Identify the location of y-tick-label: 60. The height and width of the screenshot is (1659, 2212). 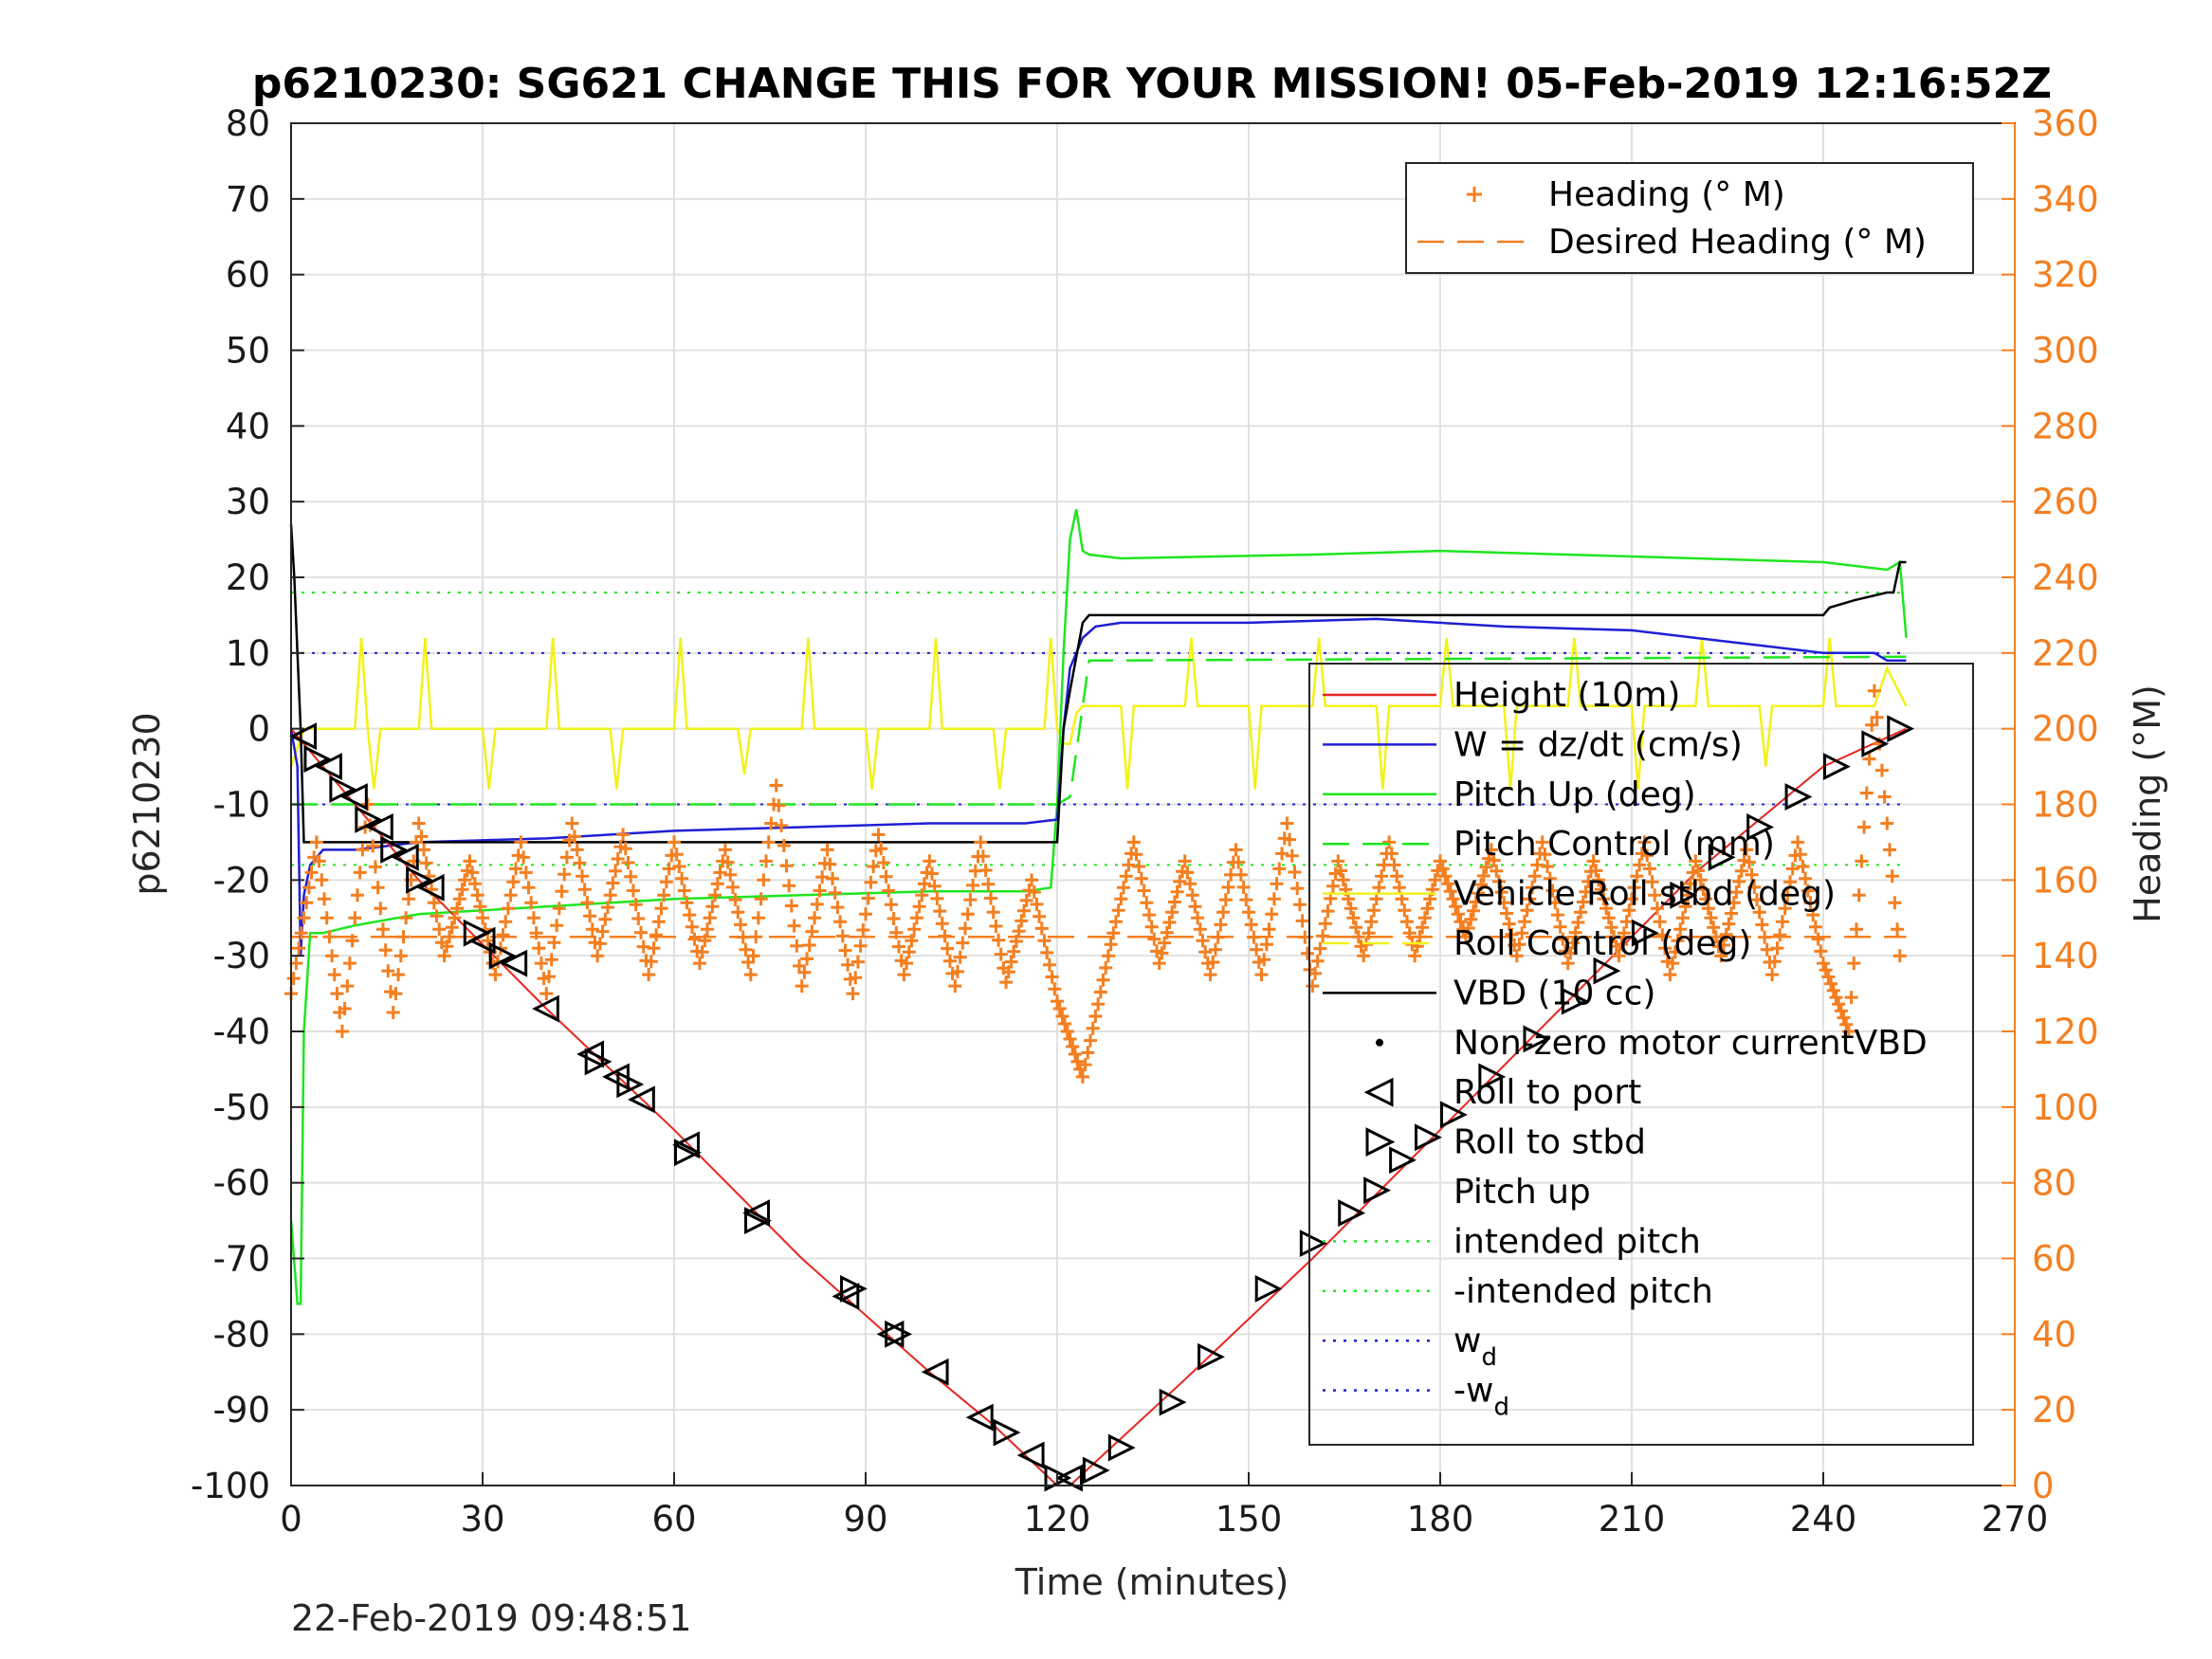
(248, 275).